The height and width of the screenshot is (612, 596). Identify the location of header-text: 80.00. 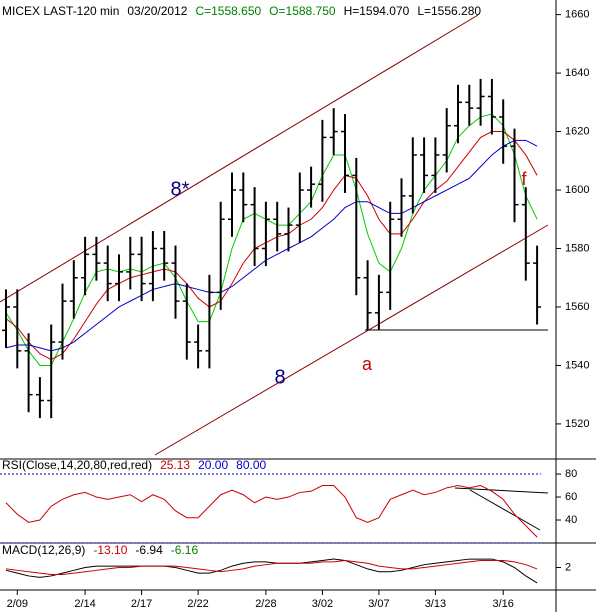
(251, 465).